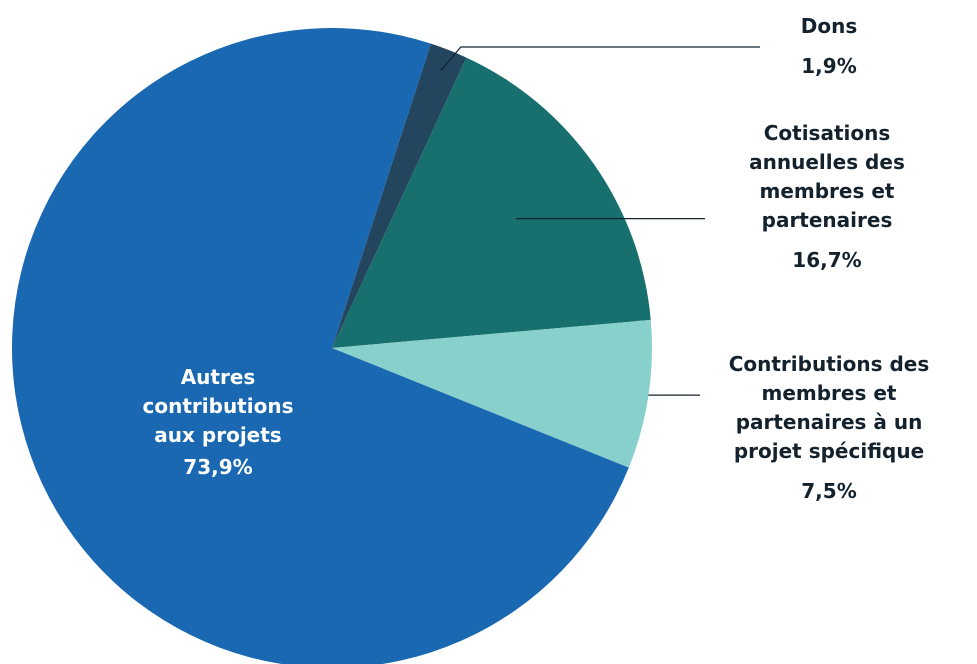  Describe the element at coordinates (827, 220) in the screenshot. I see `slice-label-cotisations-line-4: partenaires` at that location.